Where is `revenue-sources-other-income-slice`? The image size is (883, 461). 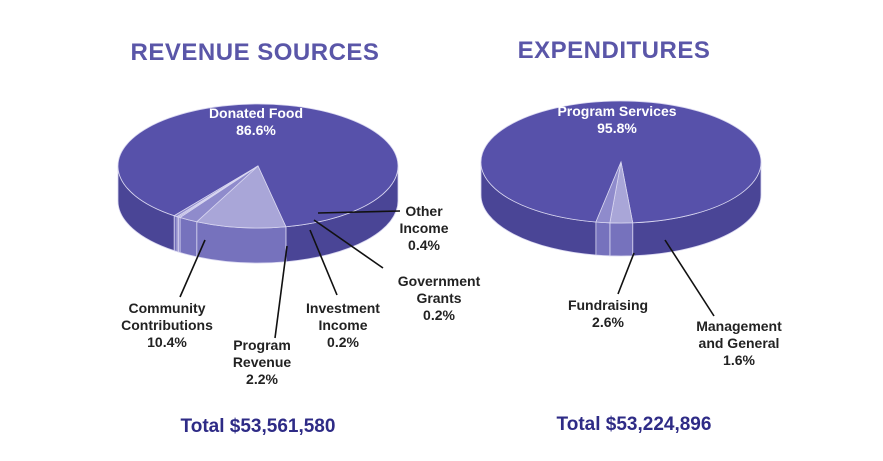
revenue-sources-other-income-slice is located at coordinates (216, 191).